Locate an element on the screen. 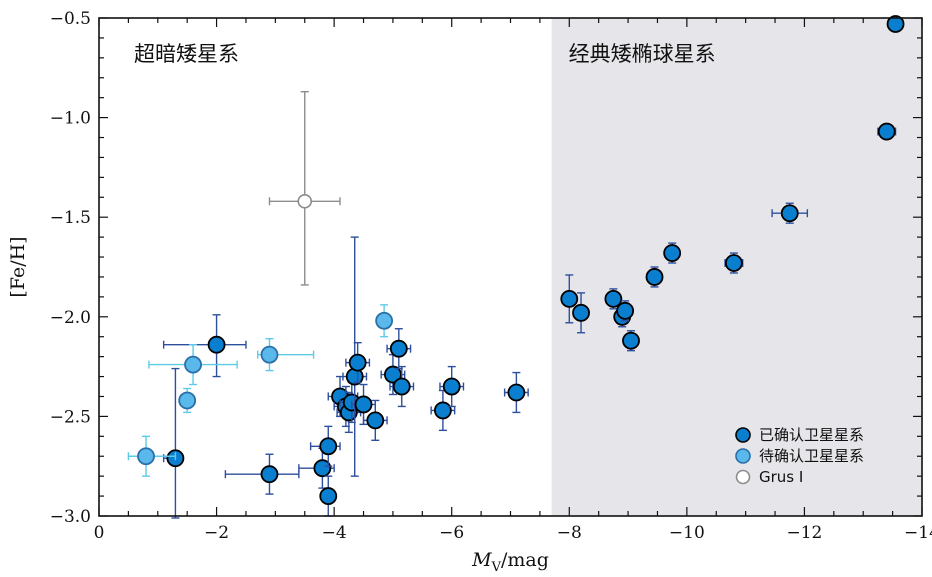  legend-label: Grus I is located at coordinates (781, 477).